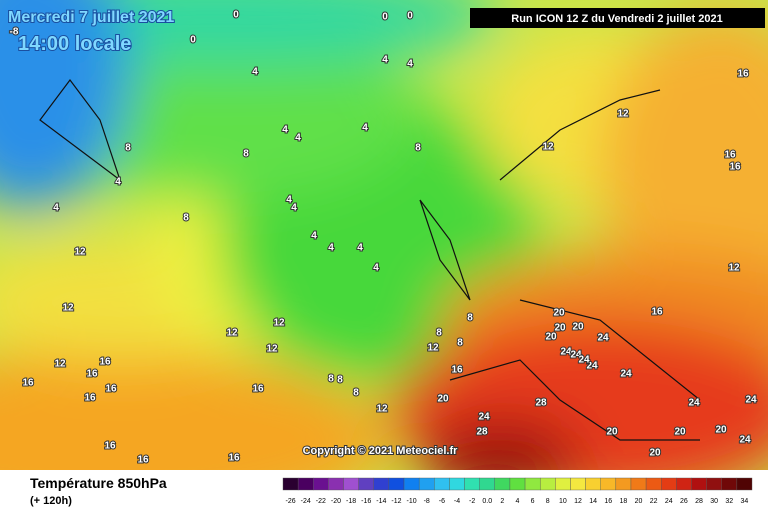 Image resolution: width=768 pixels, height=512 pixels. I want to click on scale-label: 14, so click(593, 501).